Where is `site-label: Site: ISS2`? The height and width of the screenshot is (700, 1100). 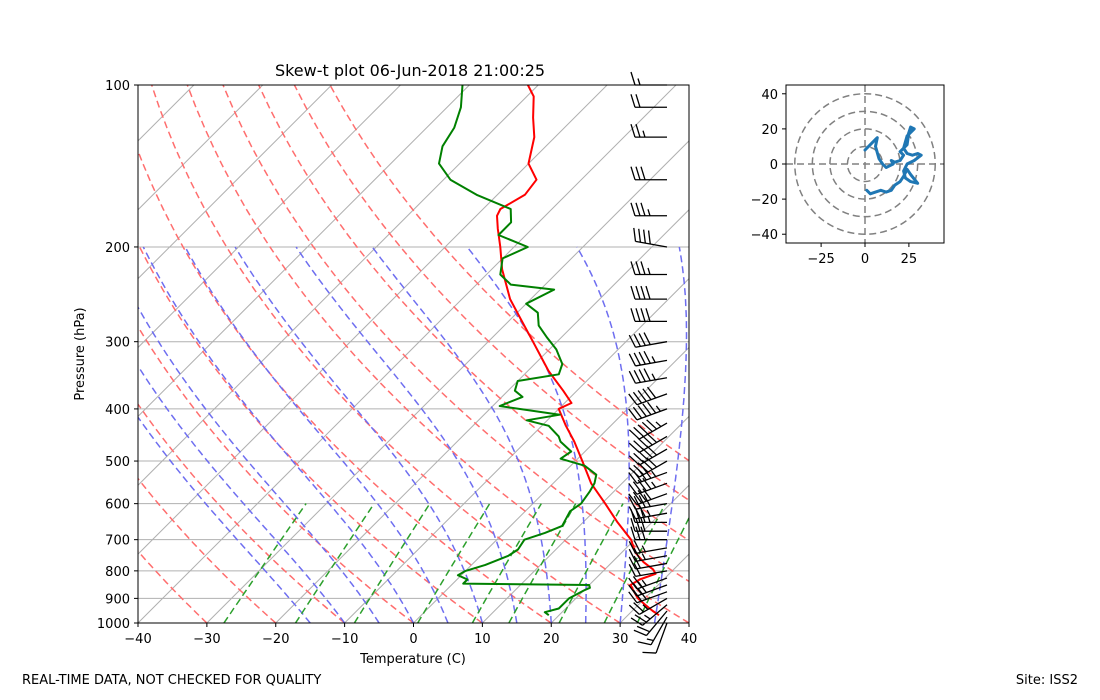 site-label: Site: ISS2 is located at coordinates (1046, 680).